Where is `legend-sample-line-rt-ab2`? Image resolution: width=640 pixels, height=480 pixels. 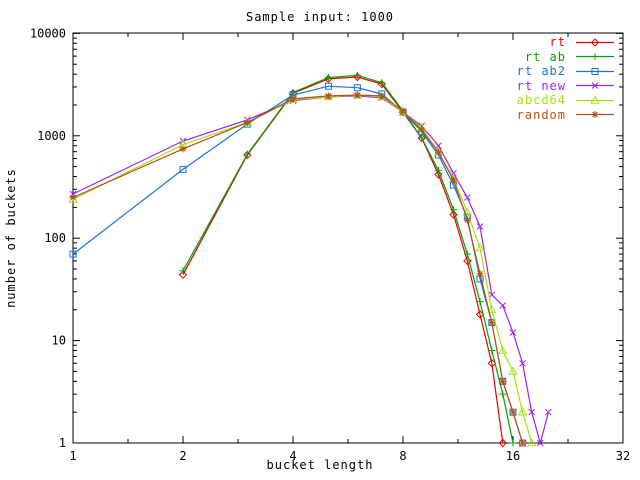
legend-sample-line-rt-ab2 is located at coordinates (595, 71).